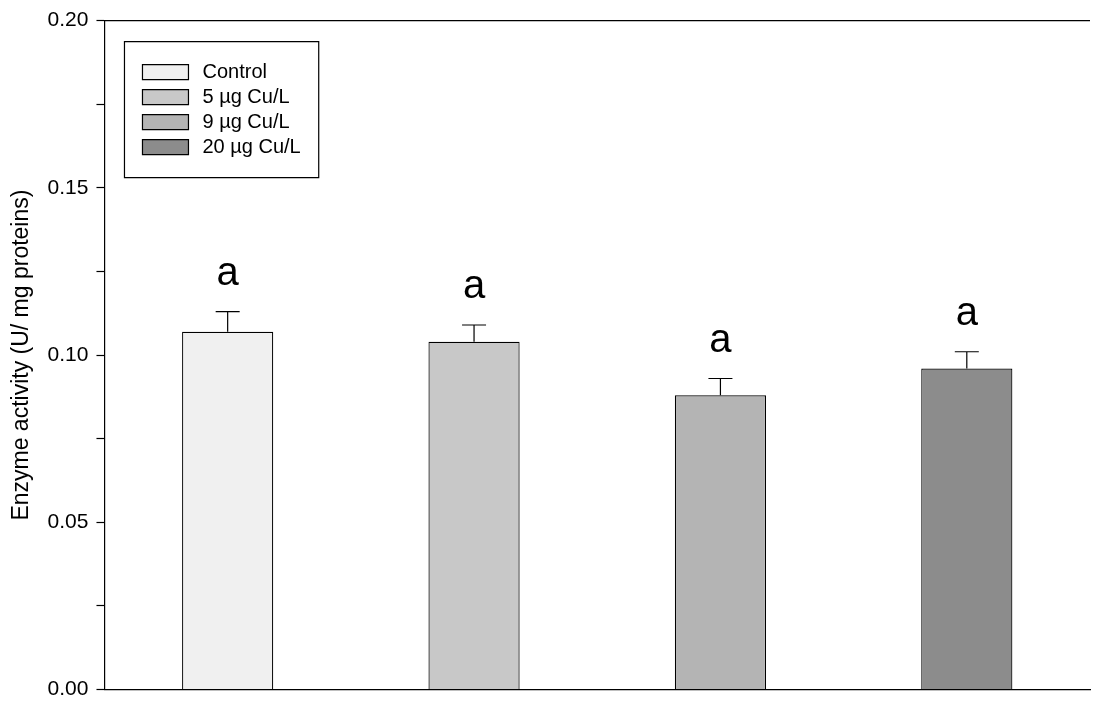 This screenshot has width=1102, height=714. What do you see at coordinates (234, 70) in the screenshot?
I see `legend-label: Control` at bounding box center [234, 70].